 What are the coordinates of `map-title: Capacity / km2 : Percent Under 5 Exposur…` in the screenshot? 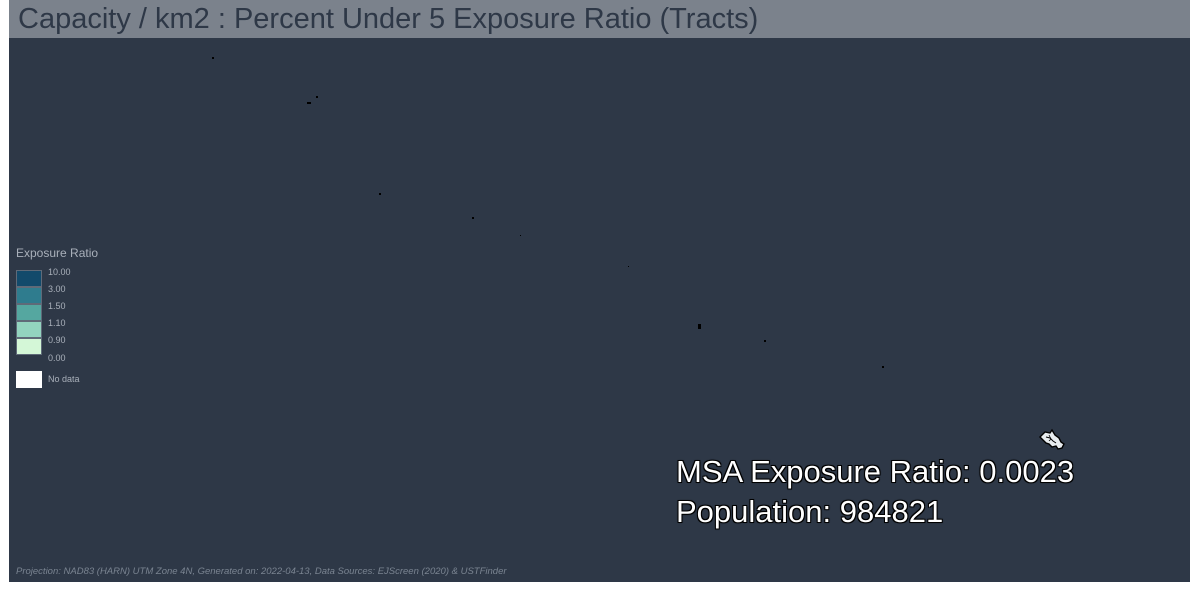 It's located at (388, 19).